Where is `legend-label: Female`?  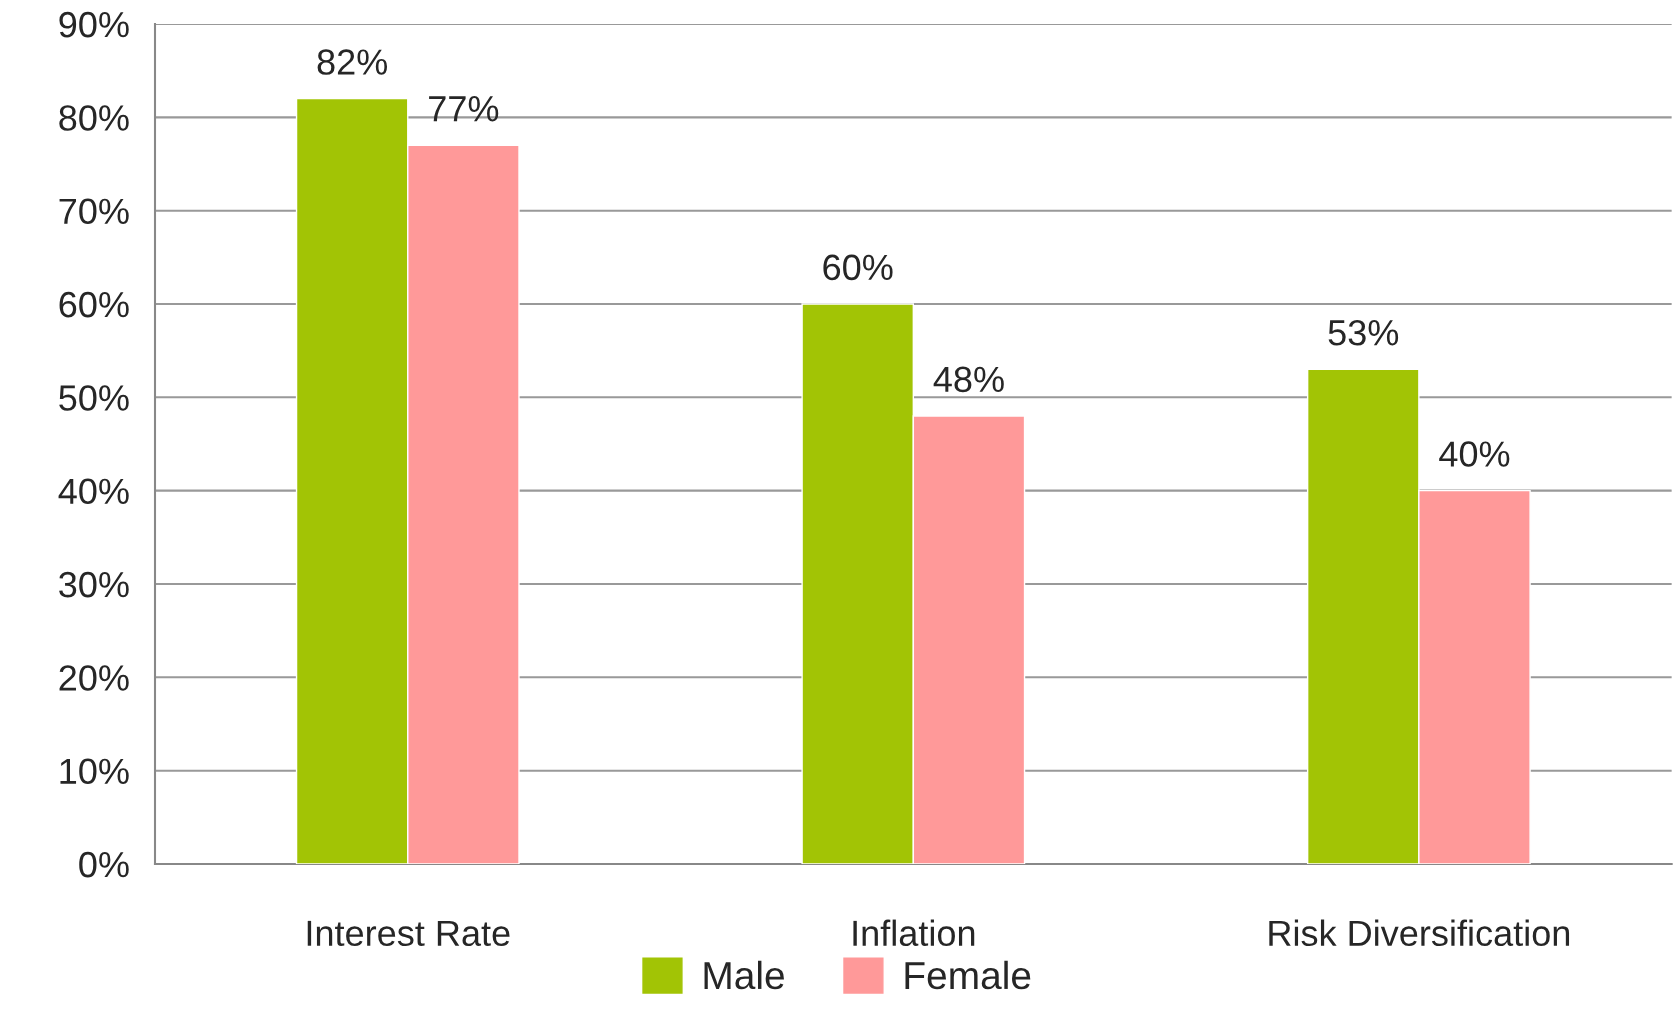 legend-label: Female is located at coordinates (968, 975).